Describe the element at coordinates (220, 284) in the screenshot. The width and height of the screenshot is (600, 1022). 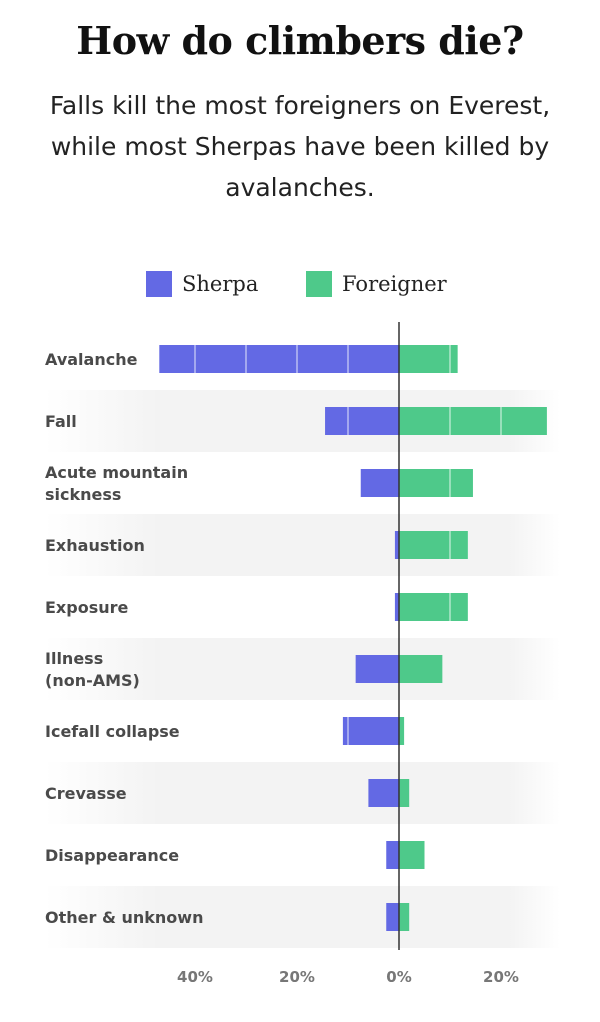
I see `legend-label-sherpa: Sherpa` at that location.